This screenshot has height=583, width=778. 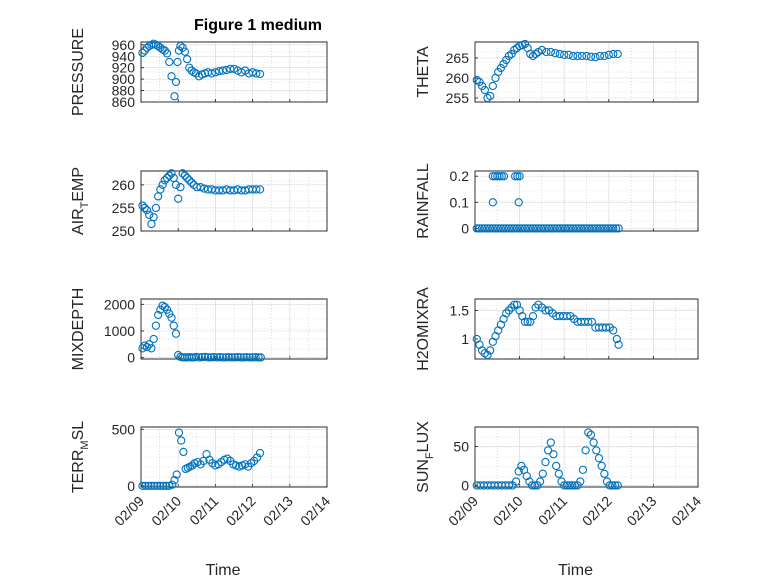 What do you see at coordinates (119, 331) in the screenshot?
I see `y-tick-label: 1000` at bounding box center [119, 331].